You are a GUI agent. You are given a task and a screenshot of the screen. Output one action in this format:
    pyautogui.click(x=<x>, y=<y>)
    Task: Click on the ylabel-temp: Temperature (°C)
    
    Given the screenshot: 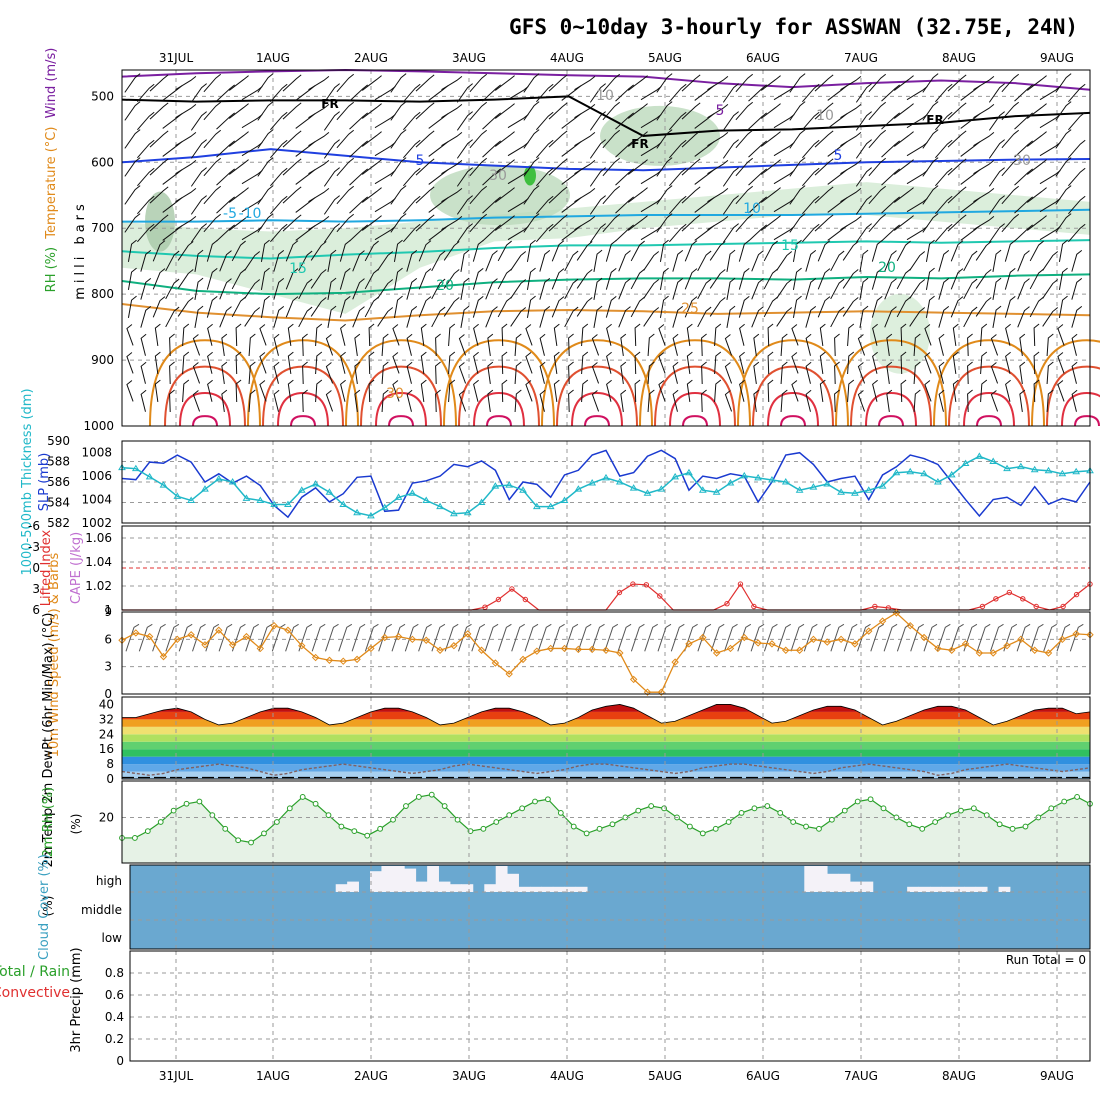 What is the action you would take?
    pyautogui.click(x=51, y=183)
    